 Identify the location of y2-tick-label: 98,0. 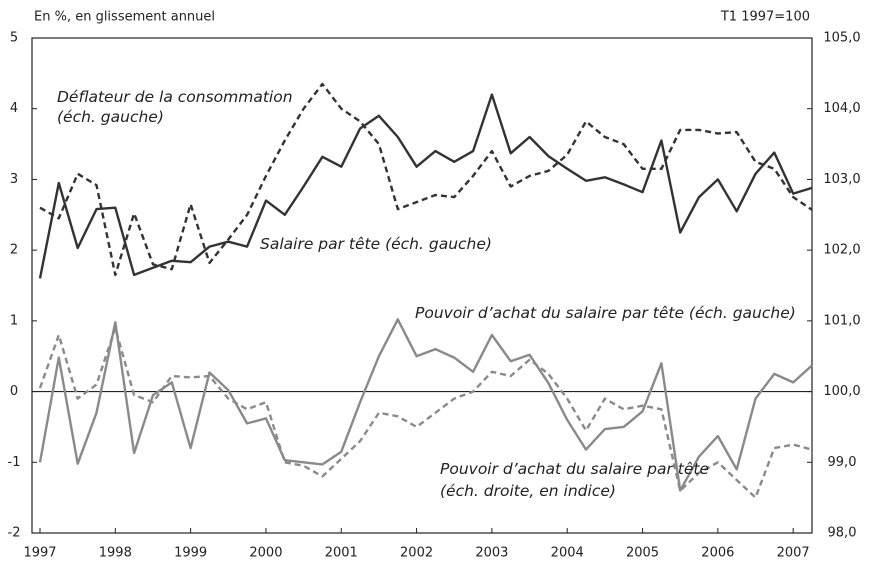
(842, 533).